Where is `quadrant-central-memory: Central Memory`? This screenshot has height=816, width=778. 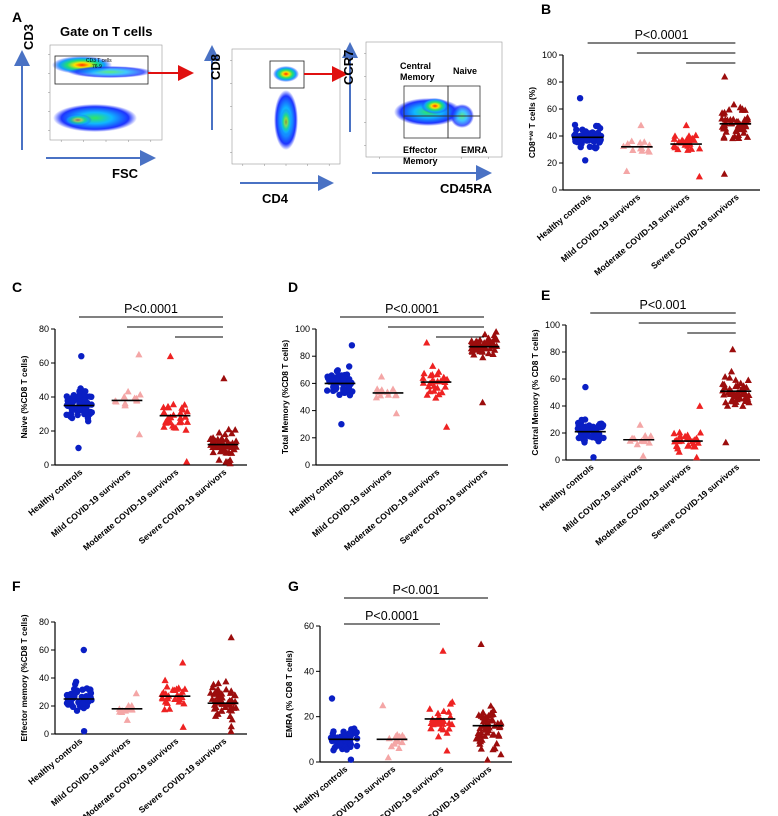 quadrant-central-memory: Central Memory is located at coordinates (417, 71).